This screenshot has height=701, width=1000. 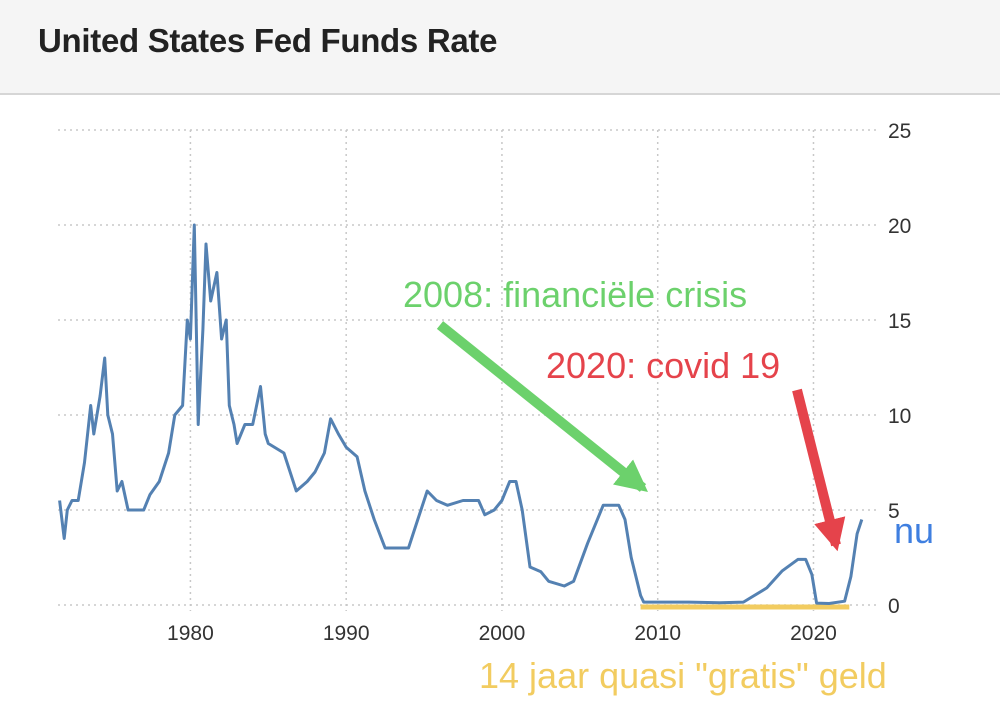 What do you see at coordinates (500, 47) in the screenshot?
I see `chart-header: United States Fed Funds Rate` at bounding box center [500, 47].